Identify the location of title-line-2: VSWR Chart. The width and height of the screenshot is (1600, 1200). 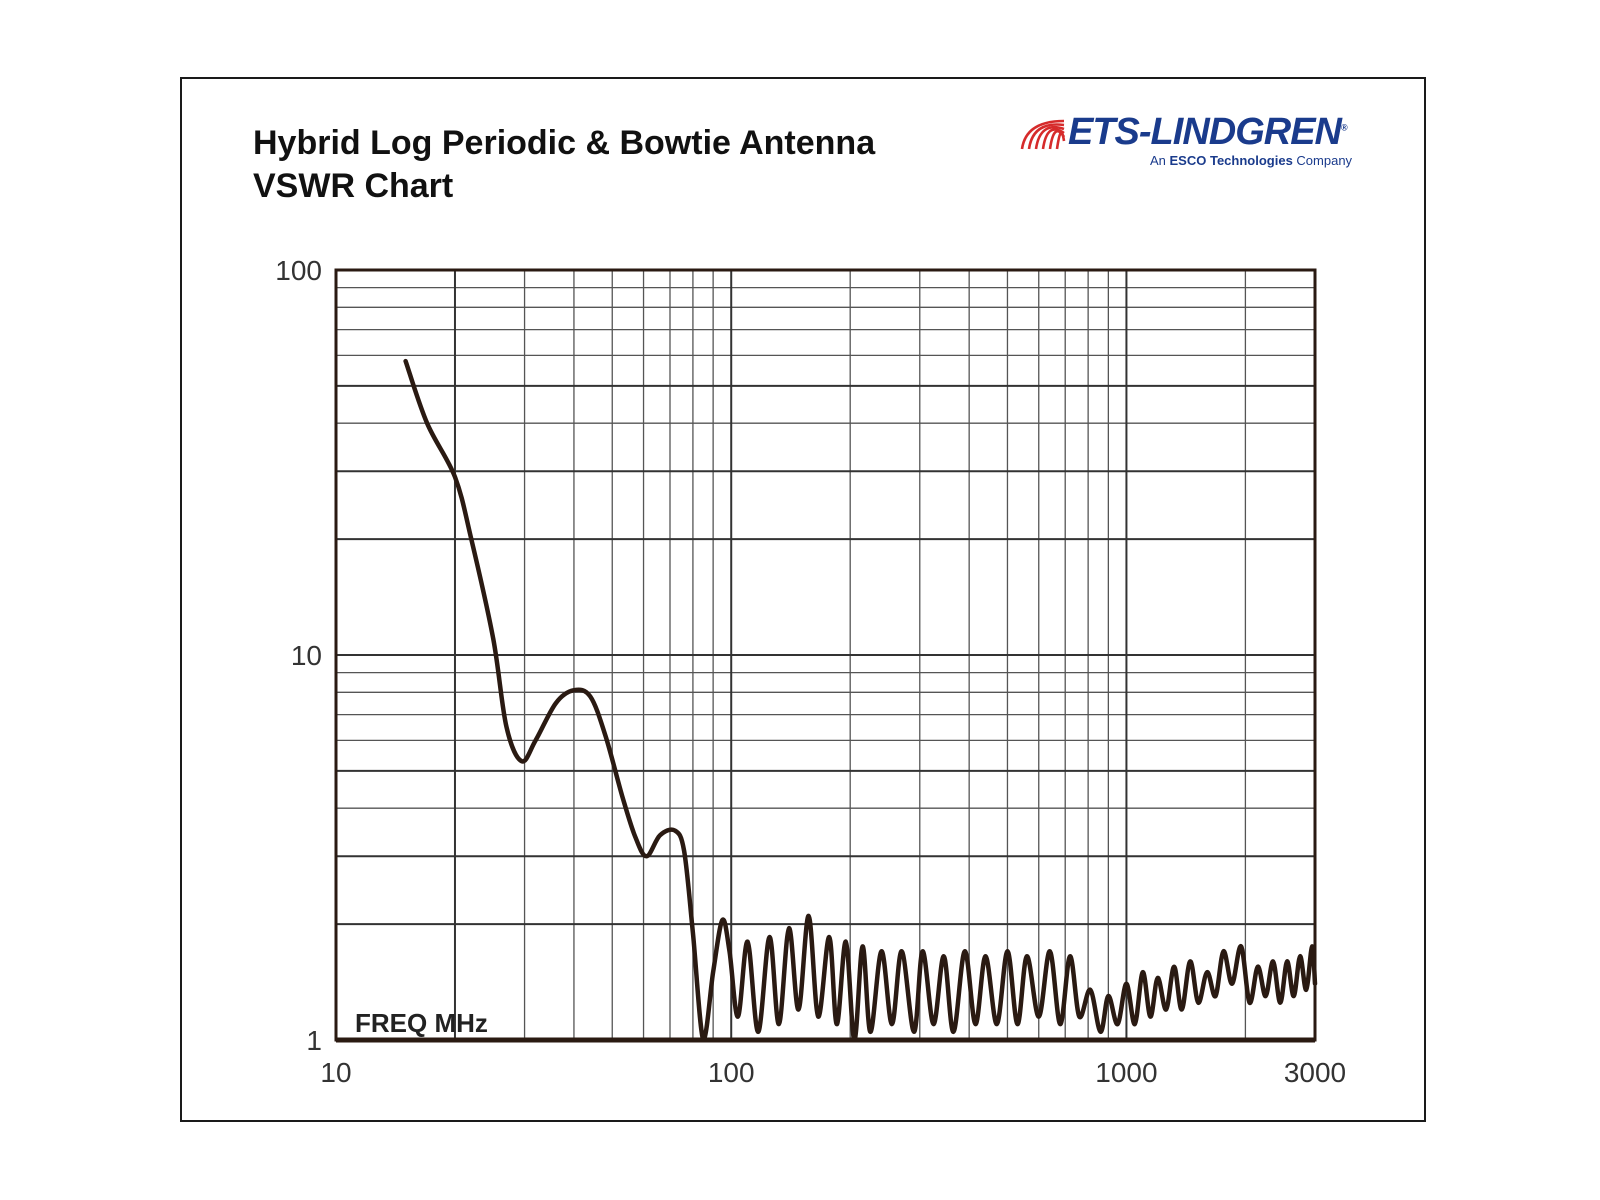
(353, 186).